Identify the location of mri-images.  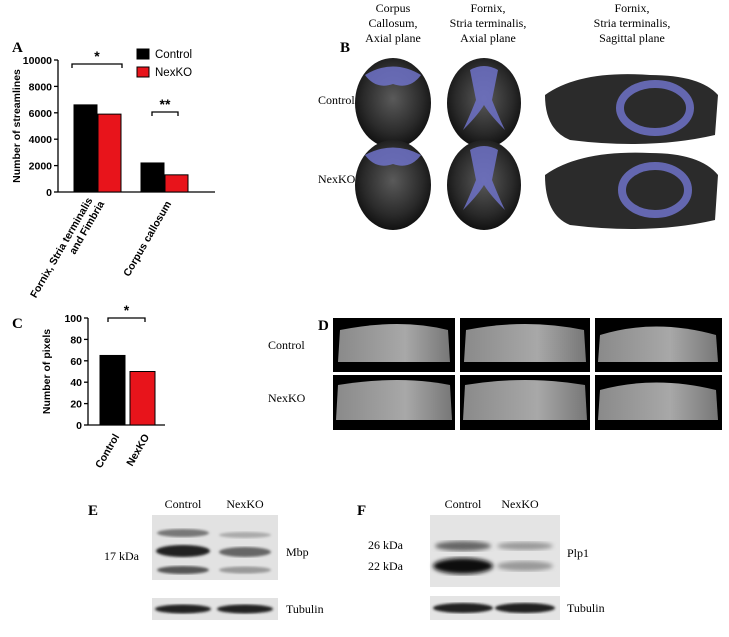
(527, 374).